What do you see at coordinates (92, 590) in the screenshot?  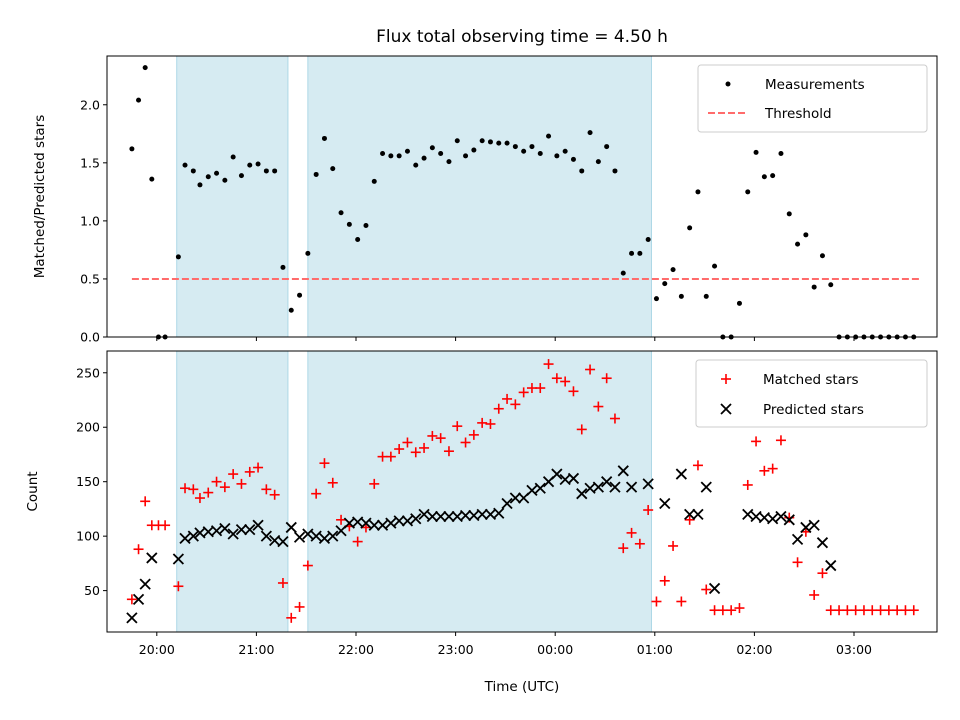 I see `bottom-y-tick-label: 50` at bounding box center [92, 590].